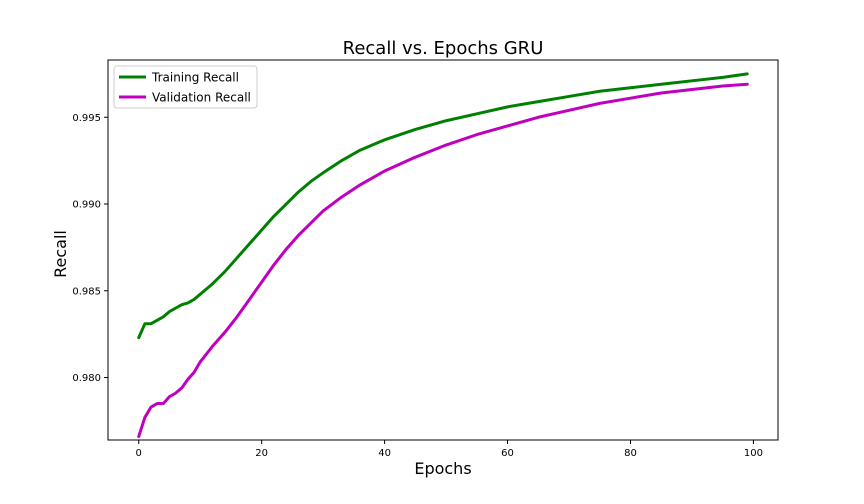 The width and height of the screenshot is (864, 504). Describe the element at coordinates (630, 453) in the screenshot. I see `x-tick-label: 80` at that location.